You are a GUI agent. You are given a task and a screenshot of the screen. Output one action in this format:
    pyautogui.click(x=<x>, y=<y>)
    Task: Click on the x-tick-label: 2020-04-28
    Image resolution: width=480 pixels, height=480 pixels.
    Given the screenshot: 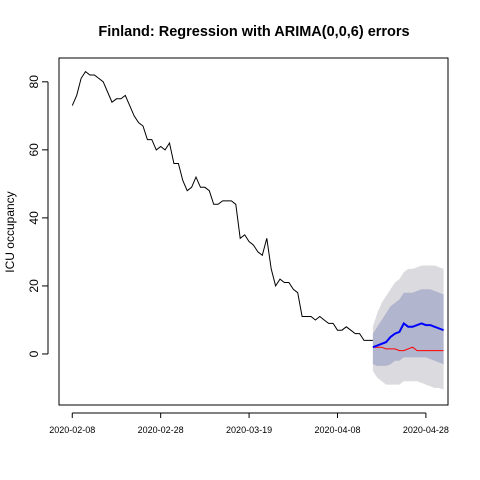 What is the action you would take?
    pyautogui.click(x=426, y=430)
    